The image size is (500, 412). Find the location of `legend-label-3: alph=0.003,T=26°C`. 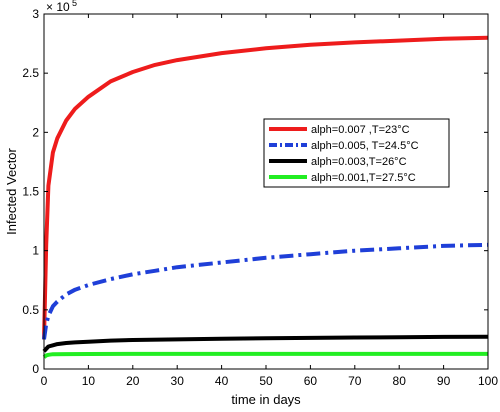

legend-label-3: alph=0.003,T=26°C is located at coordinates (359, 162).